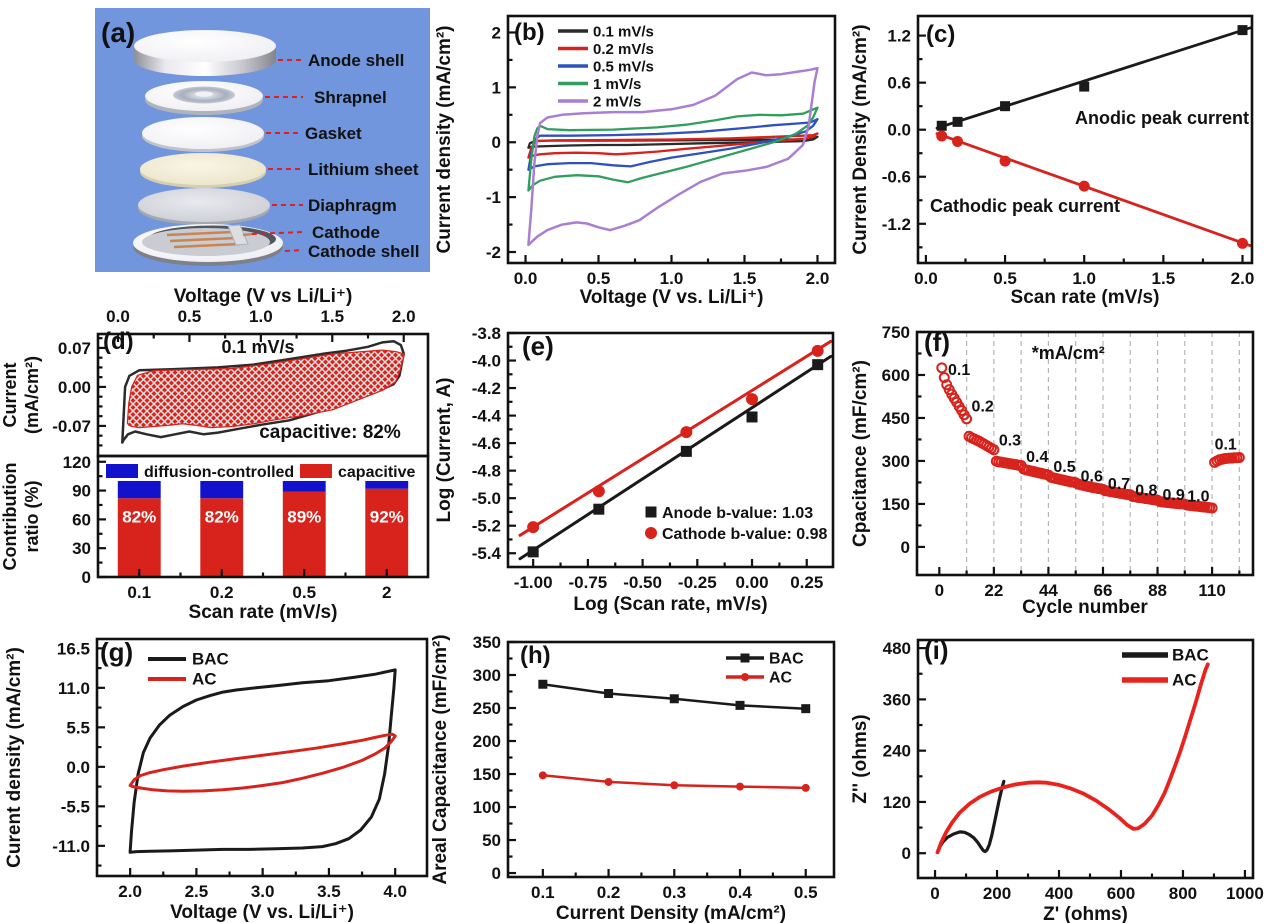 This screenshot has width=1269, height=923. I want to click on svg-text: Scan rate (mV/s), so click(263, 612).